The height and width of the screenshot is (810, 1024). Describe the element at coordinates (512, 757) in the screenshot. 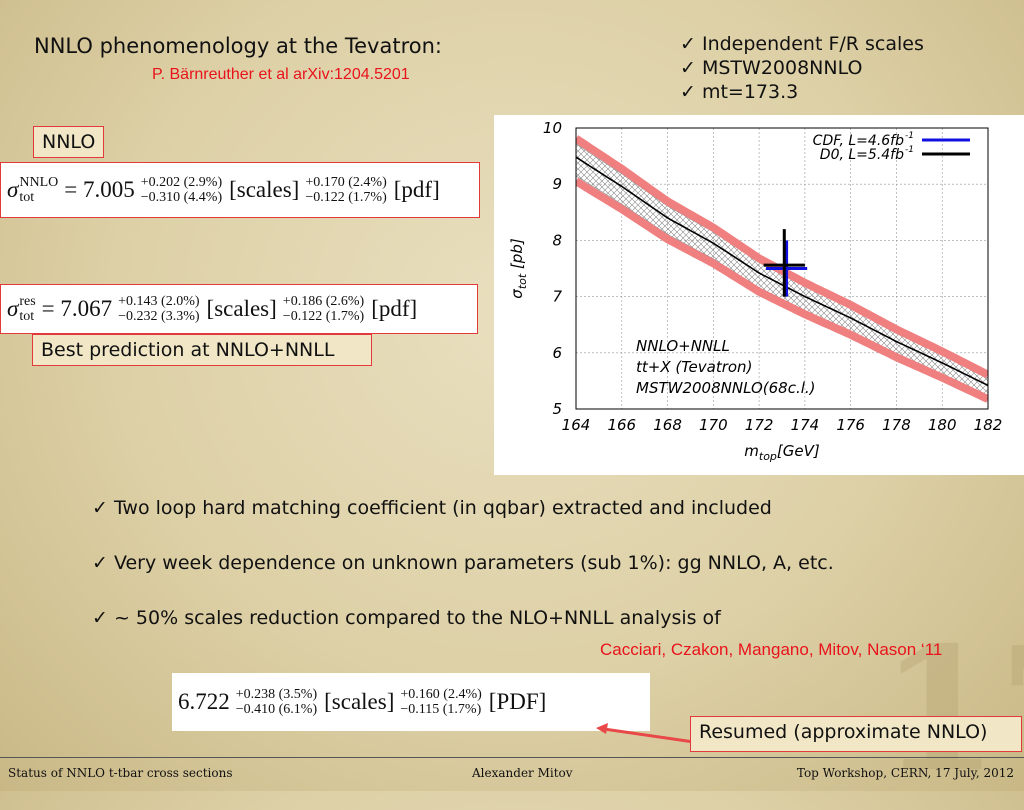

I see `footer-divider` at that location.